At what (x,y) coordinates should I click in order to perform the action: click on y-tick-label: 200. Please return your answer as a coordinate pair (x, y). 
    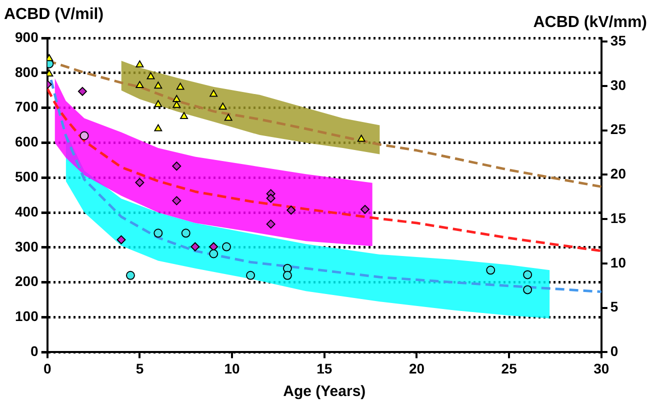
    Looking at the image, I should click on (27, 281).